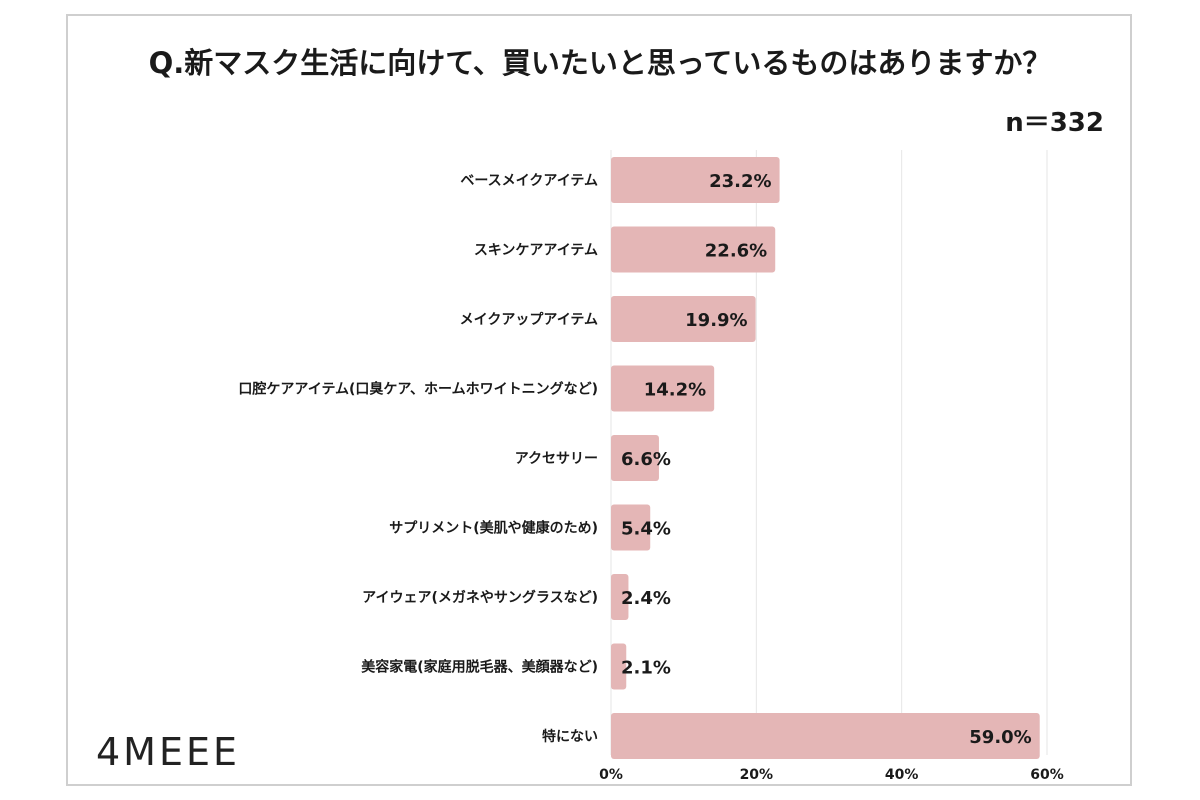 The height and width of the screenshot is (800, 1200). What do you see at coordinates (1054, 123) in the screenshot?
I see `sample-size-label: n＝332` at bounding box center [1054, 123].